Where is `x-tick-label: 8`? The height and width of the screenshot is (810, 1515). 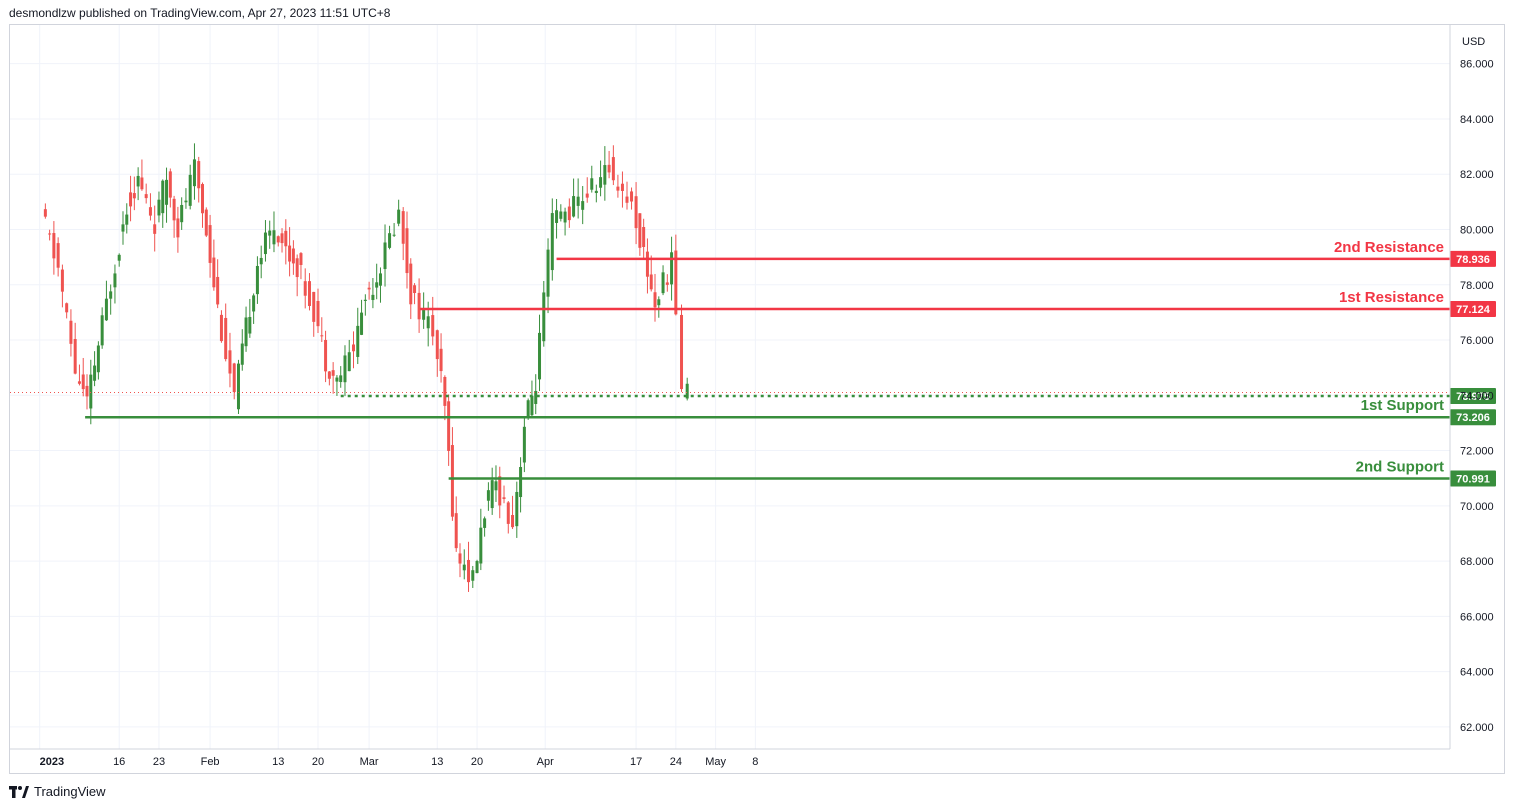
x-tick-label: 8 is located at coordinates (755, 762).